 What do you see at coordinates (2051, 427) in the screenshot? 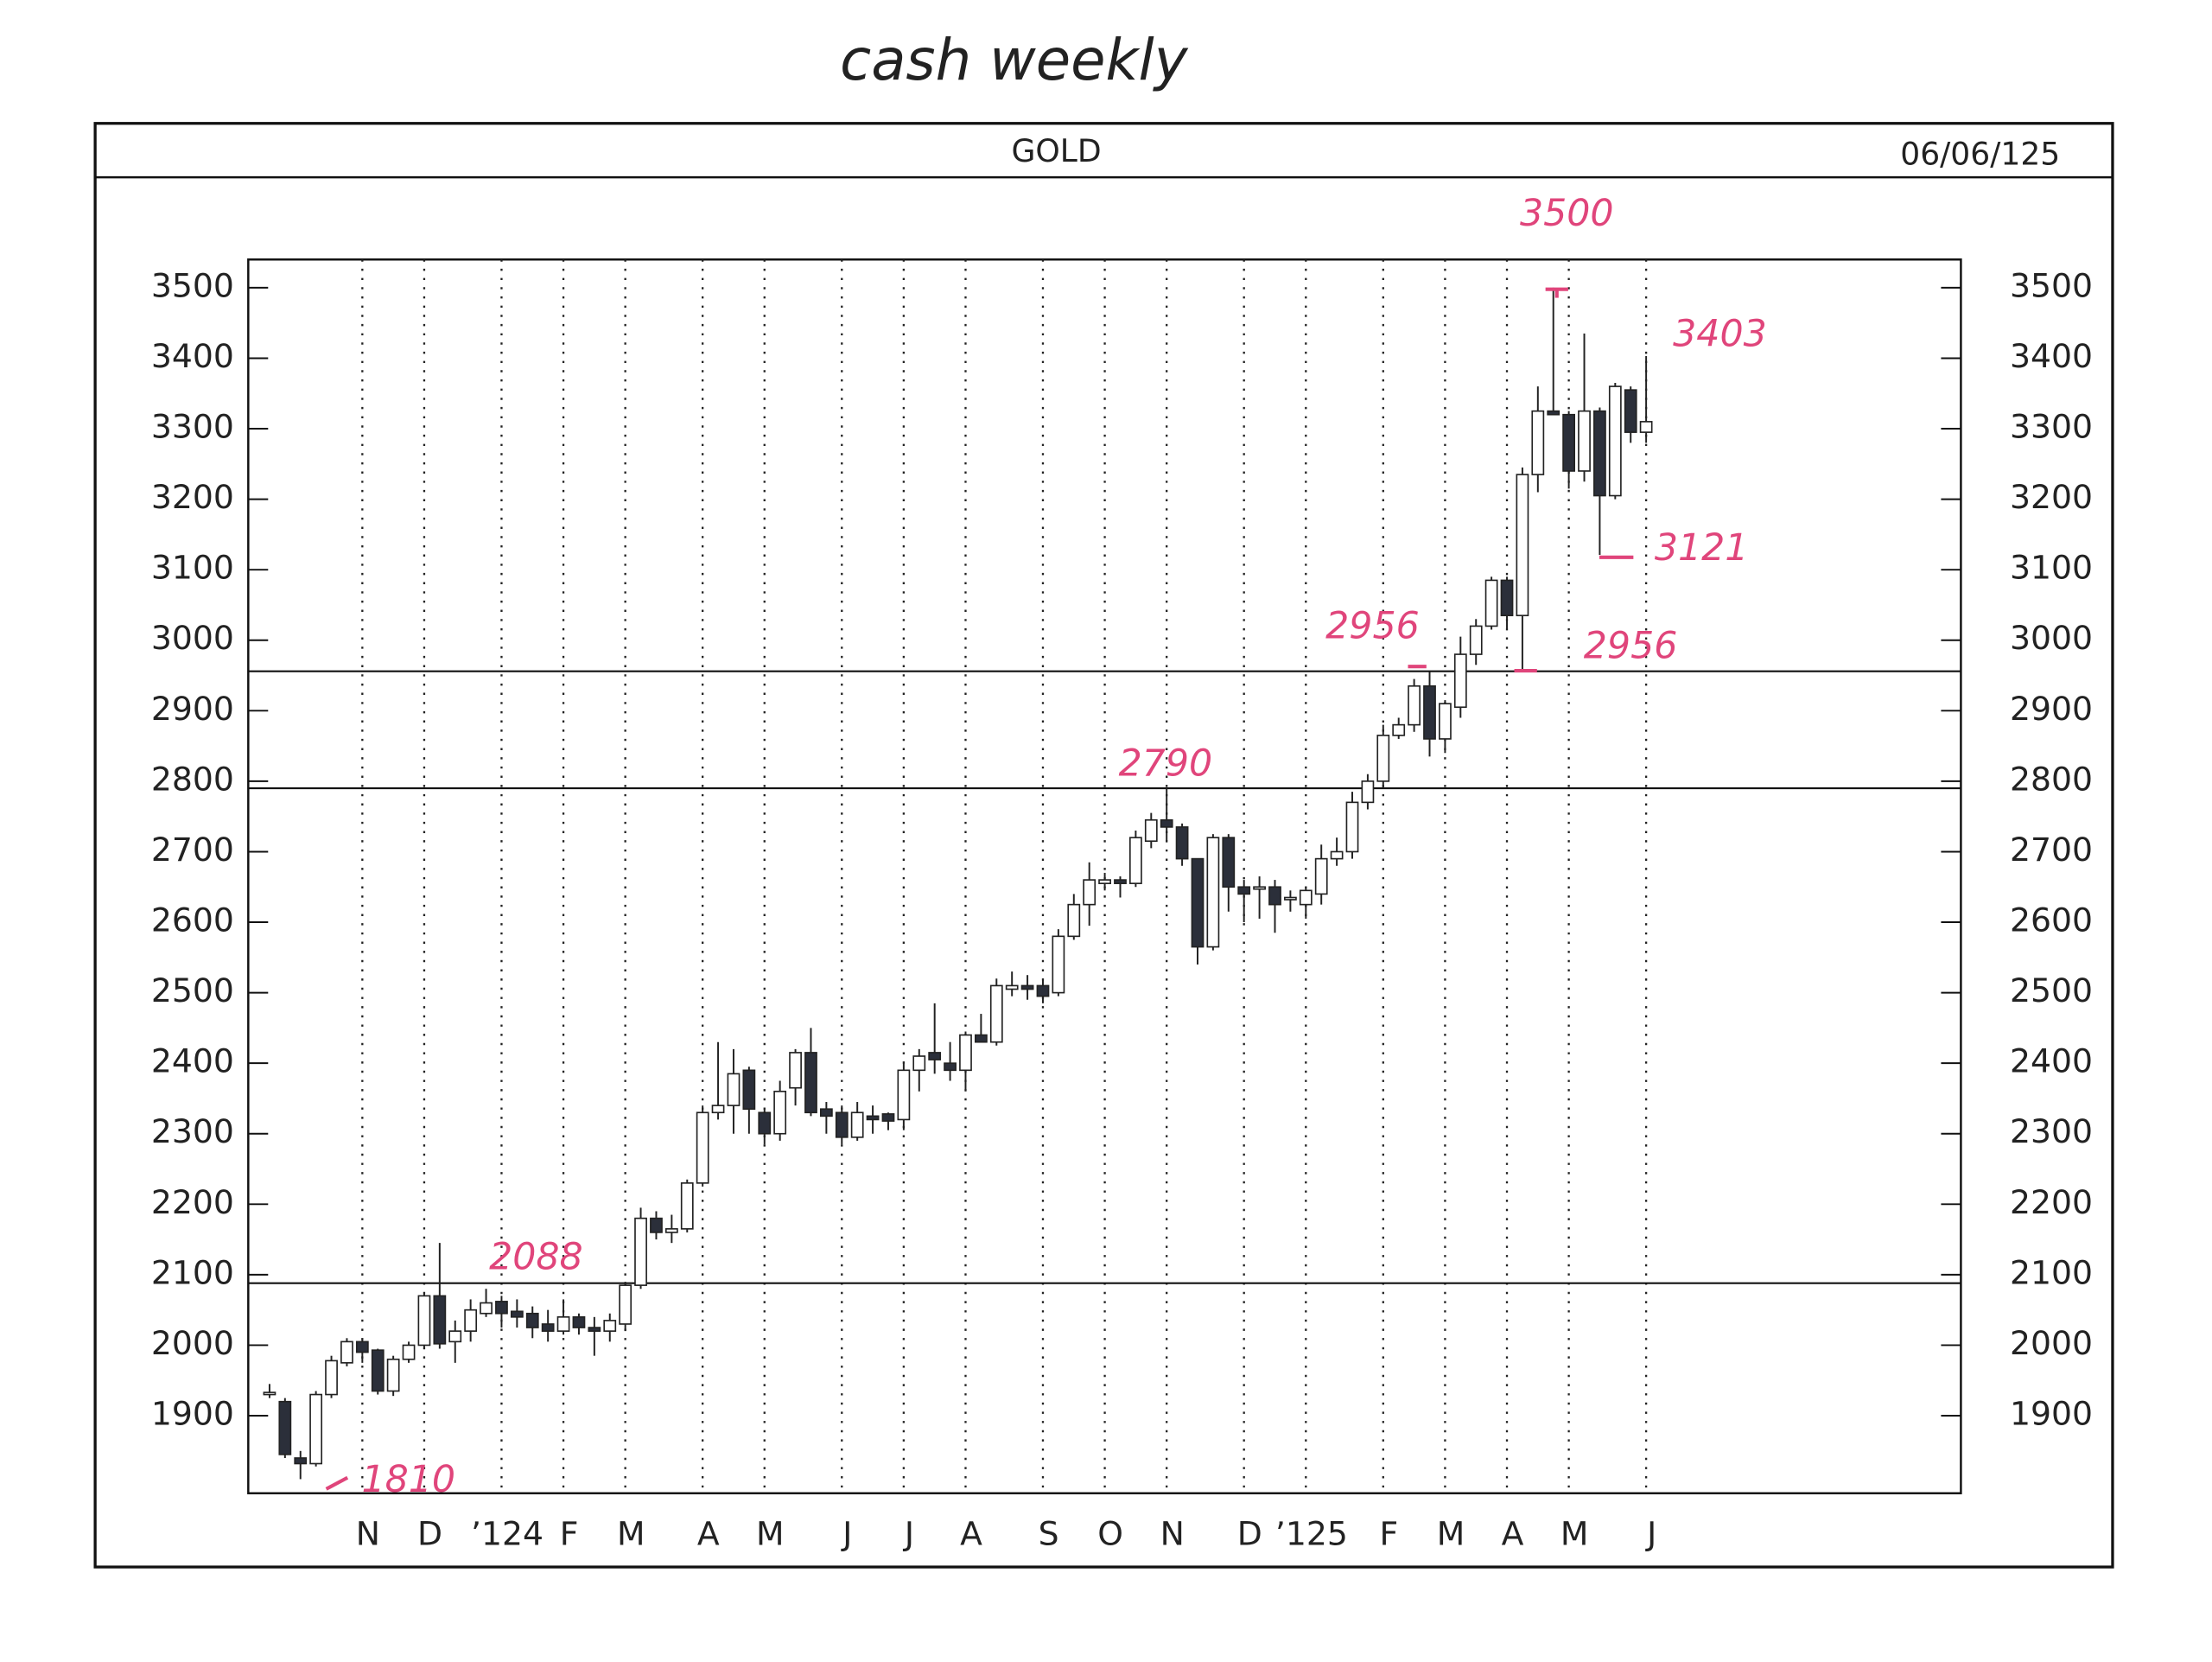
I see `y2-tick-label: 3300` at bounding box center [2051, 427].